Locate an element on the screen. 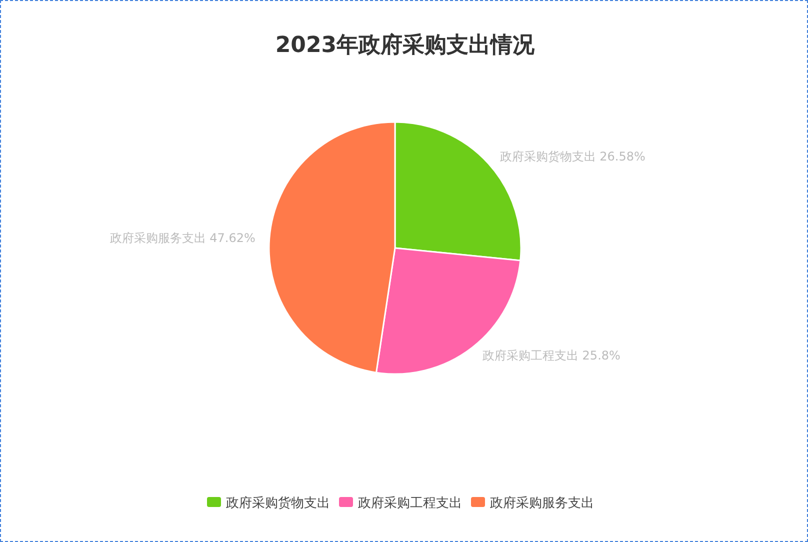 This screenshot has height=542, width=808. legend-label: 政府采购工程支出 is located at coordinates (410, 503).